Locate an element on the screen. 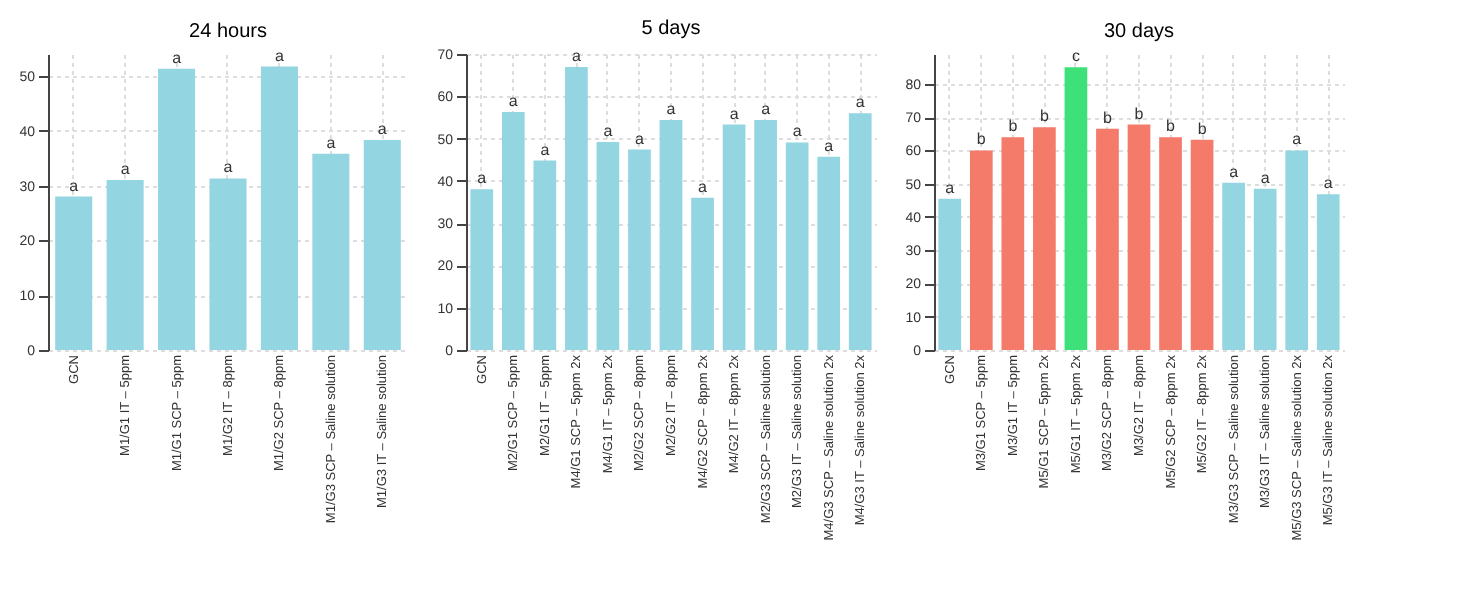 This screenshot has width=1466, height=590. chart-title: 24 hours is located at coordinates (228, 31).